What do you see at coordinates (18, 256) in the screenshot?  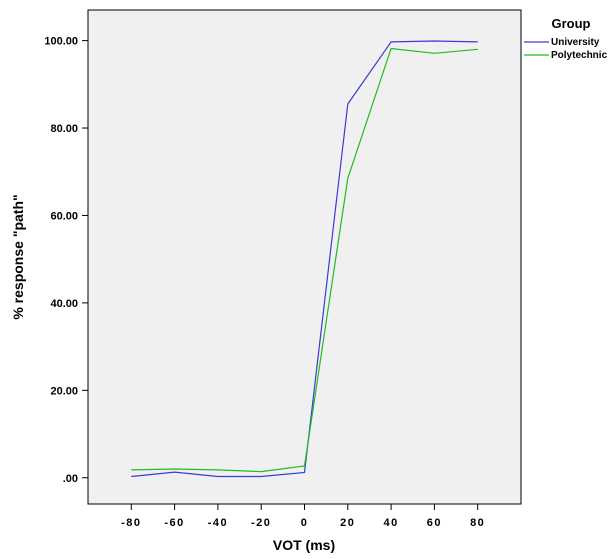 I see `y-axis-title: % response "path"` at bounding box center [18, 256].